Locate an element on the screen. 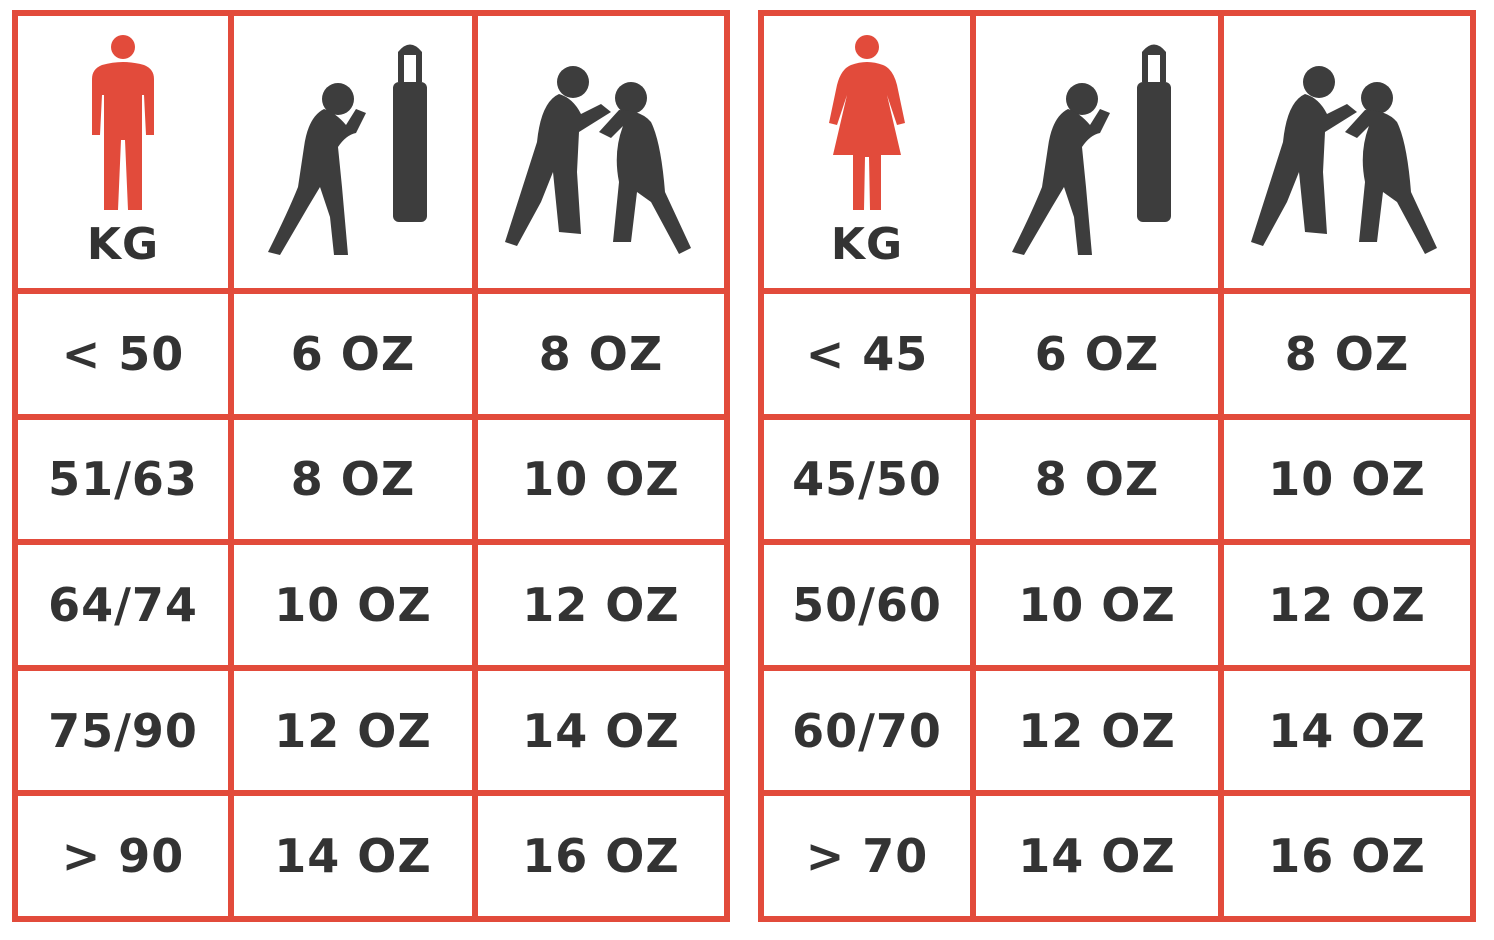 The image size is (1494, 940). weight-range-cell: 75/90 is located at coordinates (123, 730).